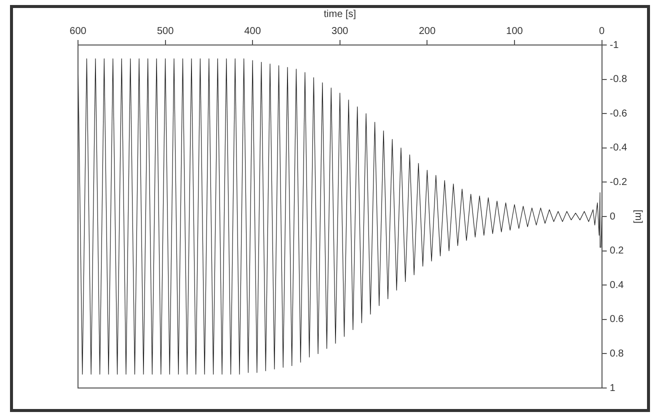 This screenshot has width=658, height=415. I want to click on y-tick-label: 0.6, so click(617, 320).